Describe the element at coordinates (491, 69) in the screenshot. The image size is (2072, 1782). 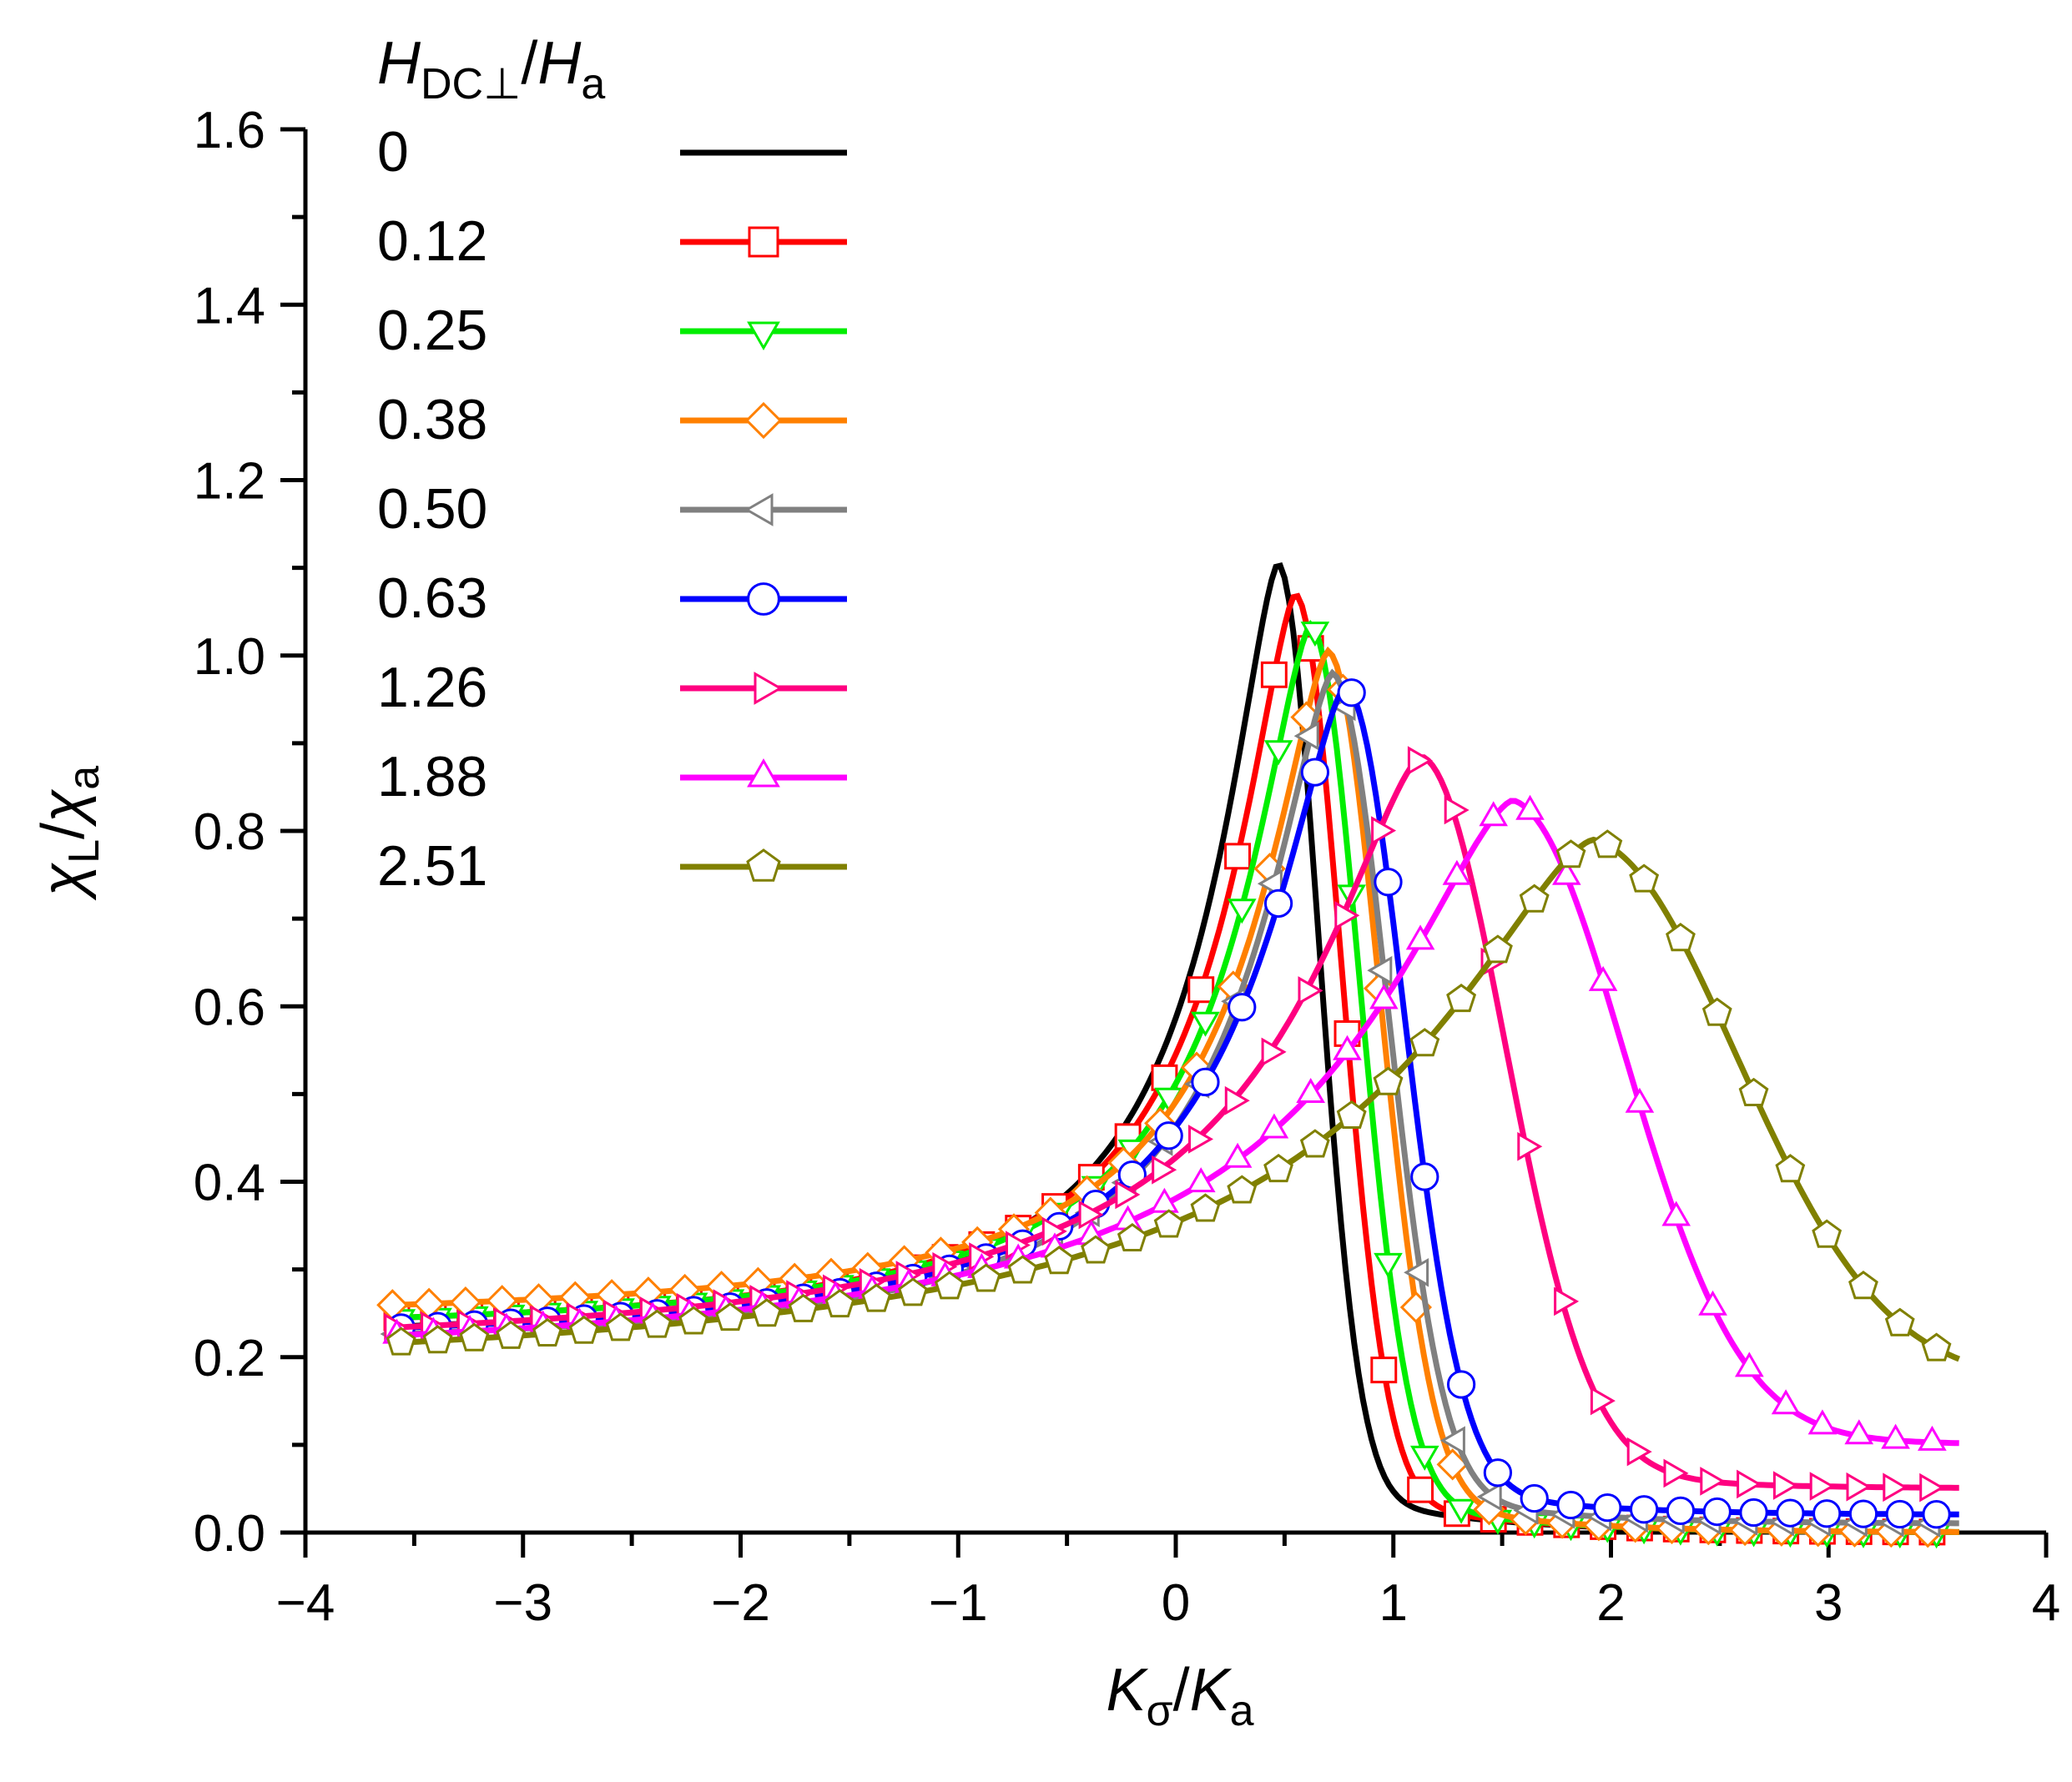
I see `legend-title: HDC⊥/Ha` at that location.